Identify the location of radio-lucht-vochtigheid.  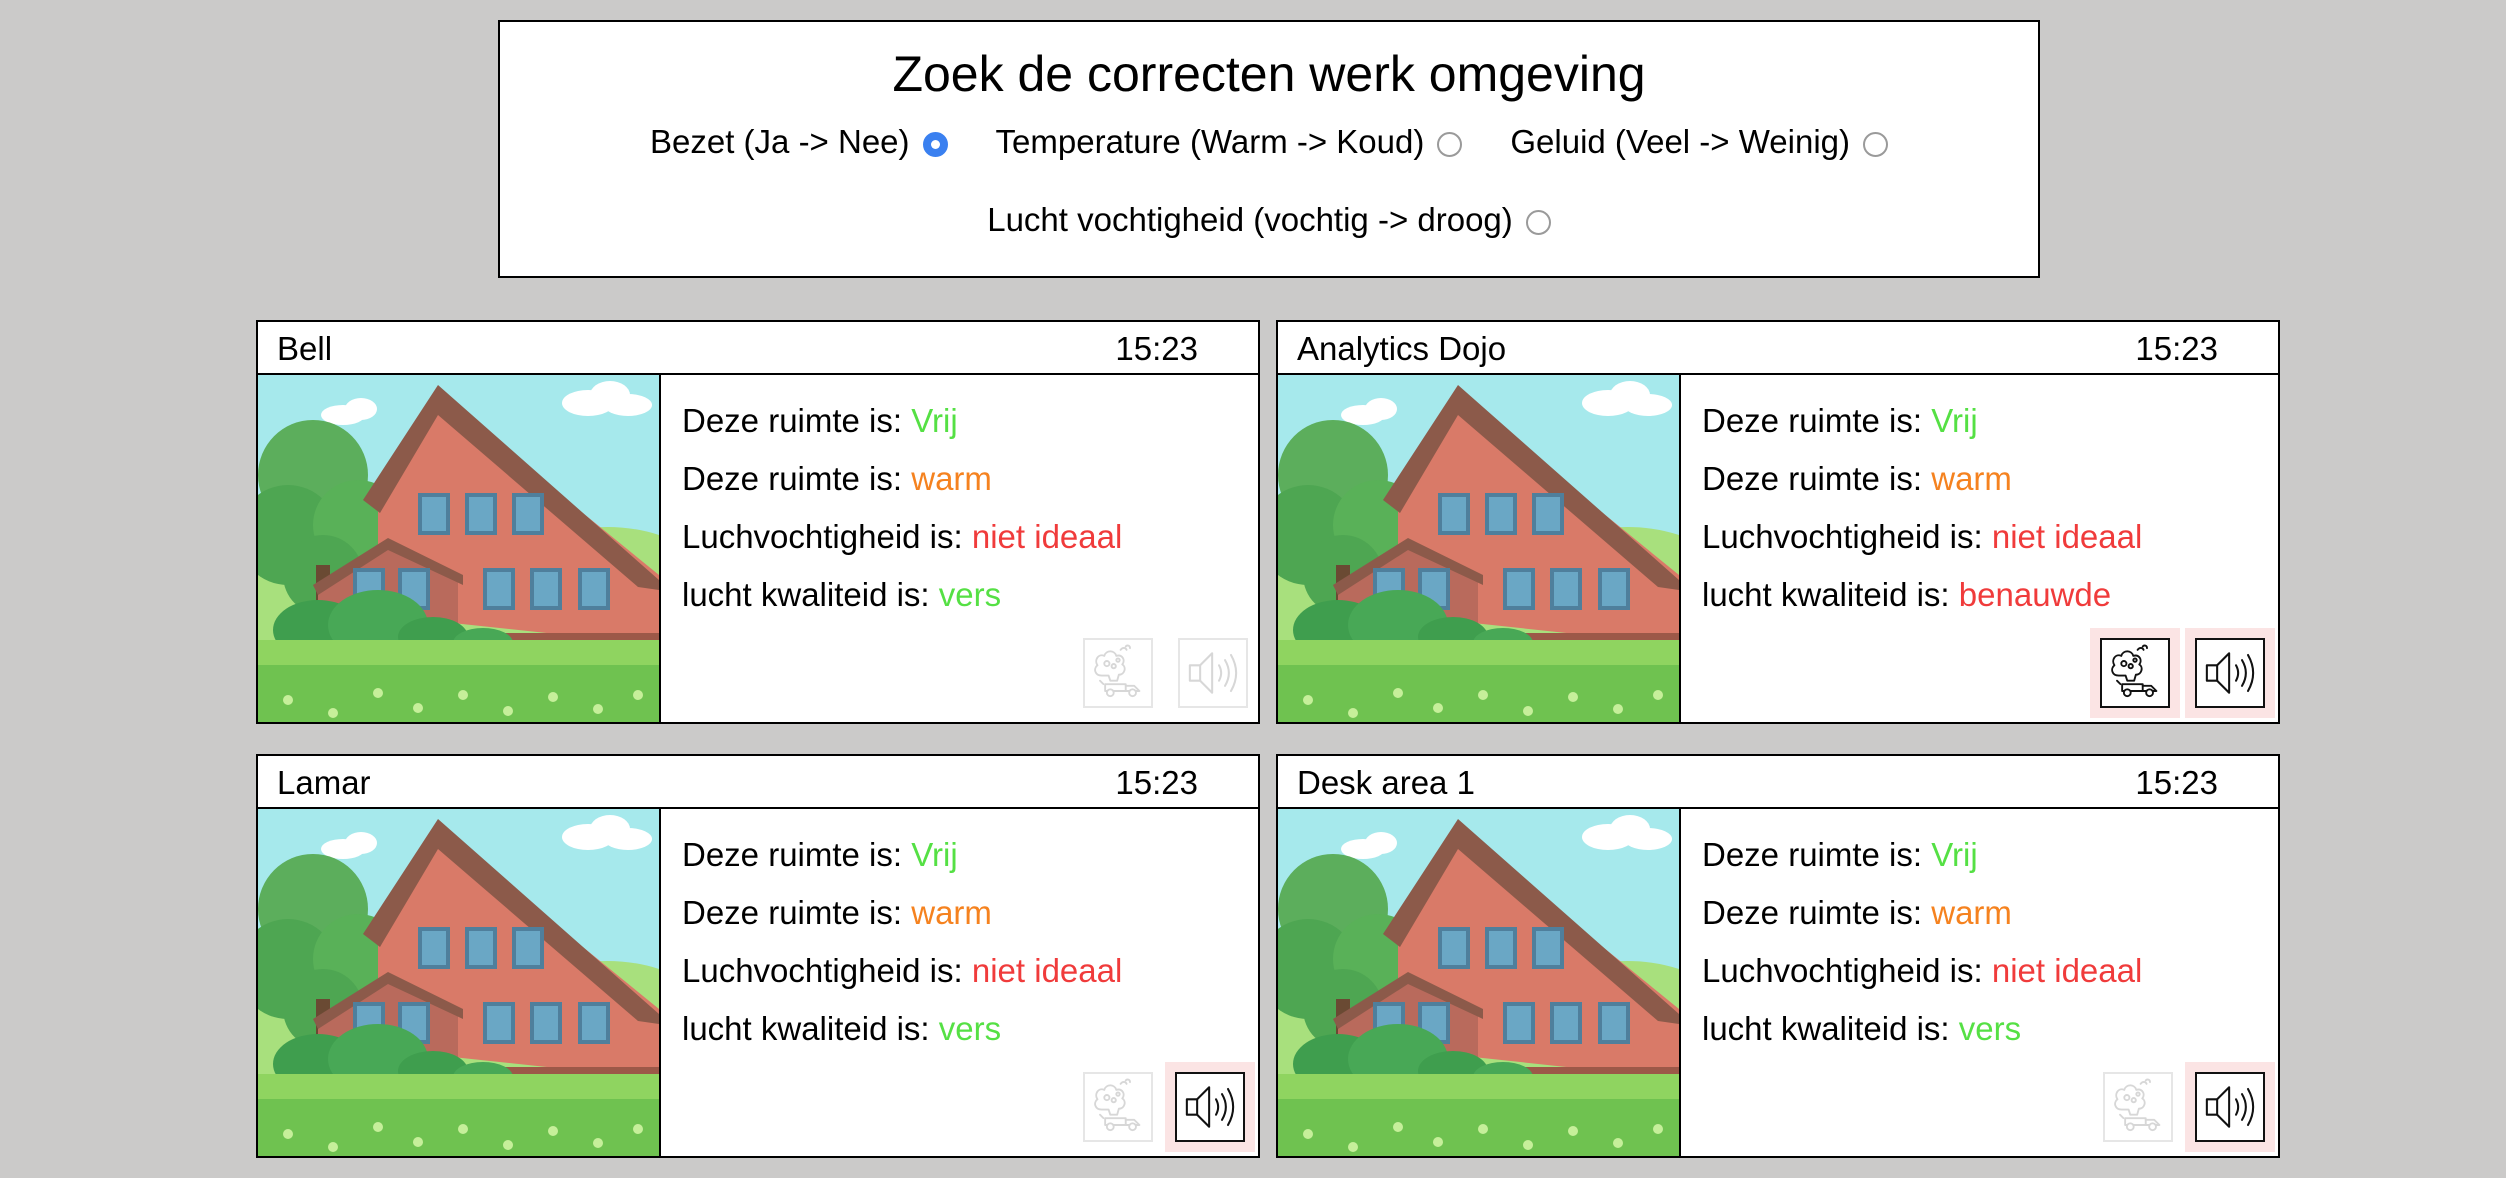
(1538, 222).